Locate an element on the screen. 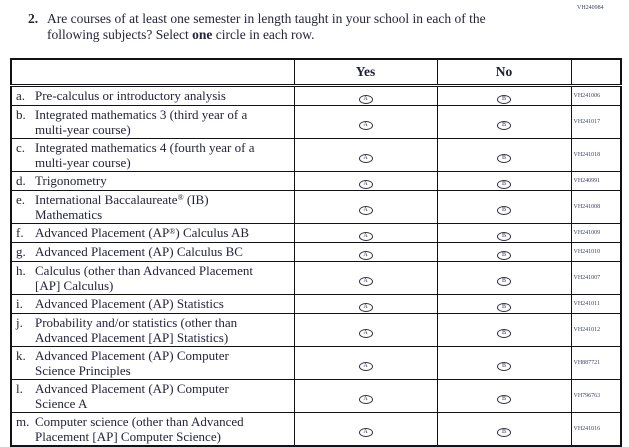 The height and width of the screenshot is (447, 629). row-code: VH241006 is located at coordinates (596, 95).